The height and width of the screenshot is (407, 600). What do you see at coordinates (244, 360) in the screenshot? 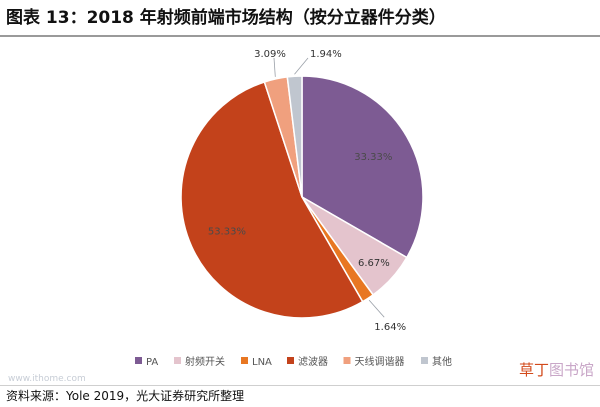
I see `legend-swatch-lna` at bounding box center [244, 360].